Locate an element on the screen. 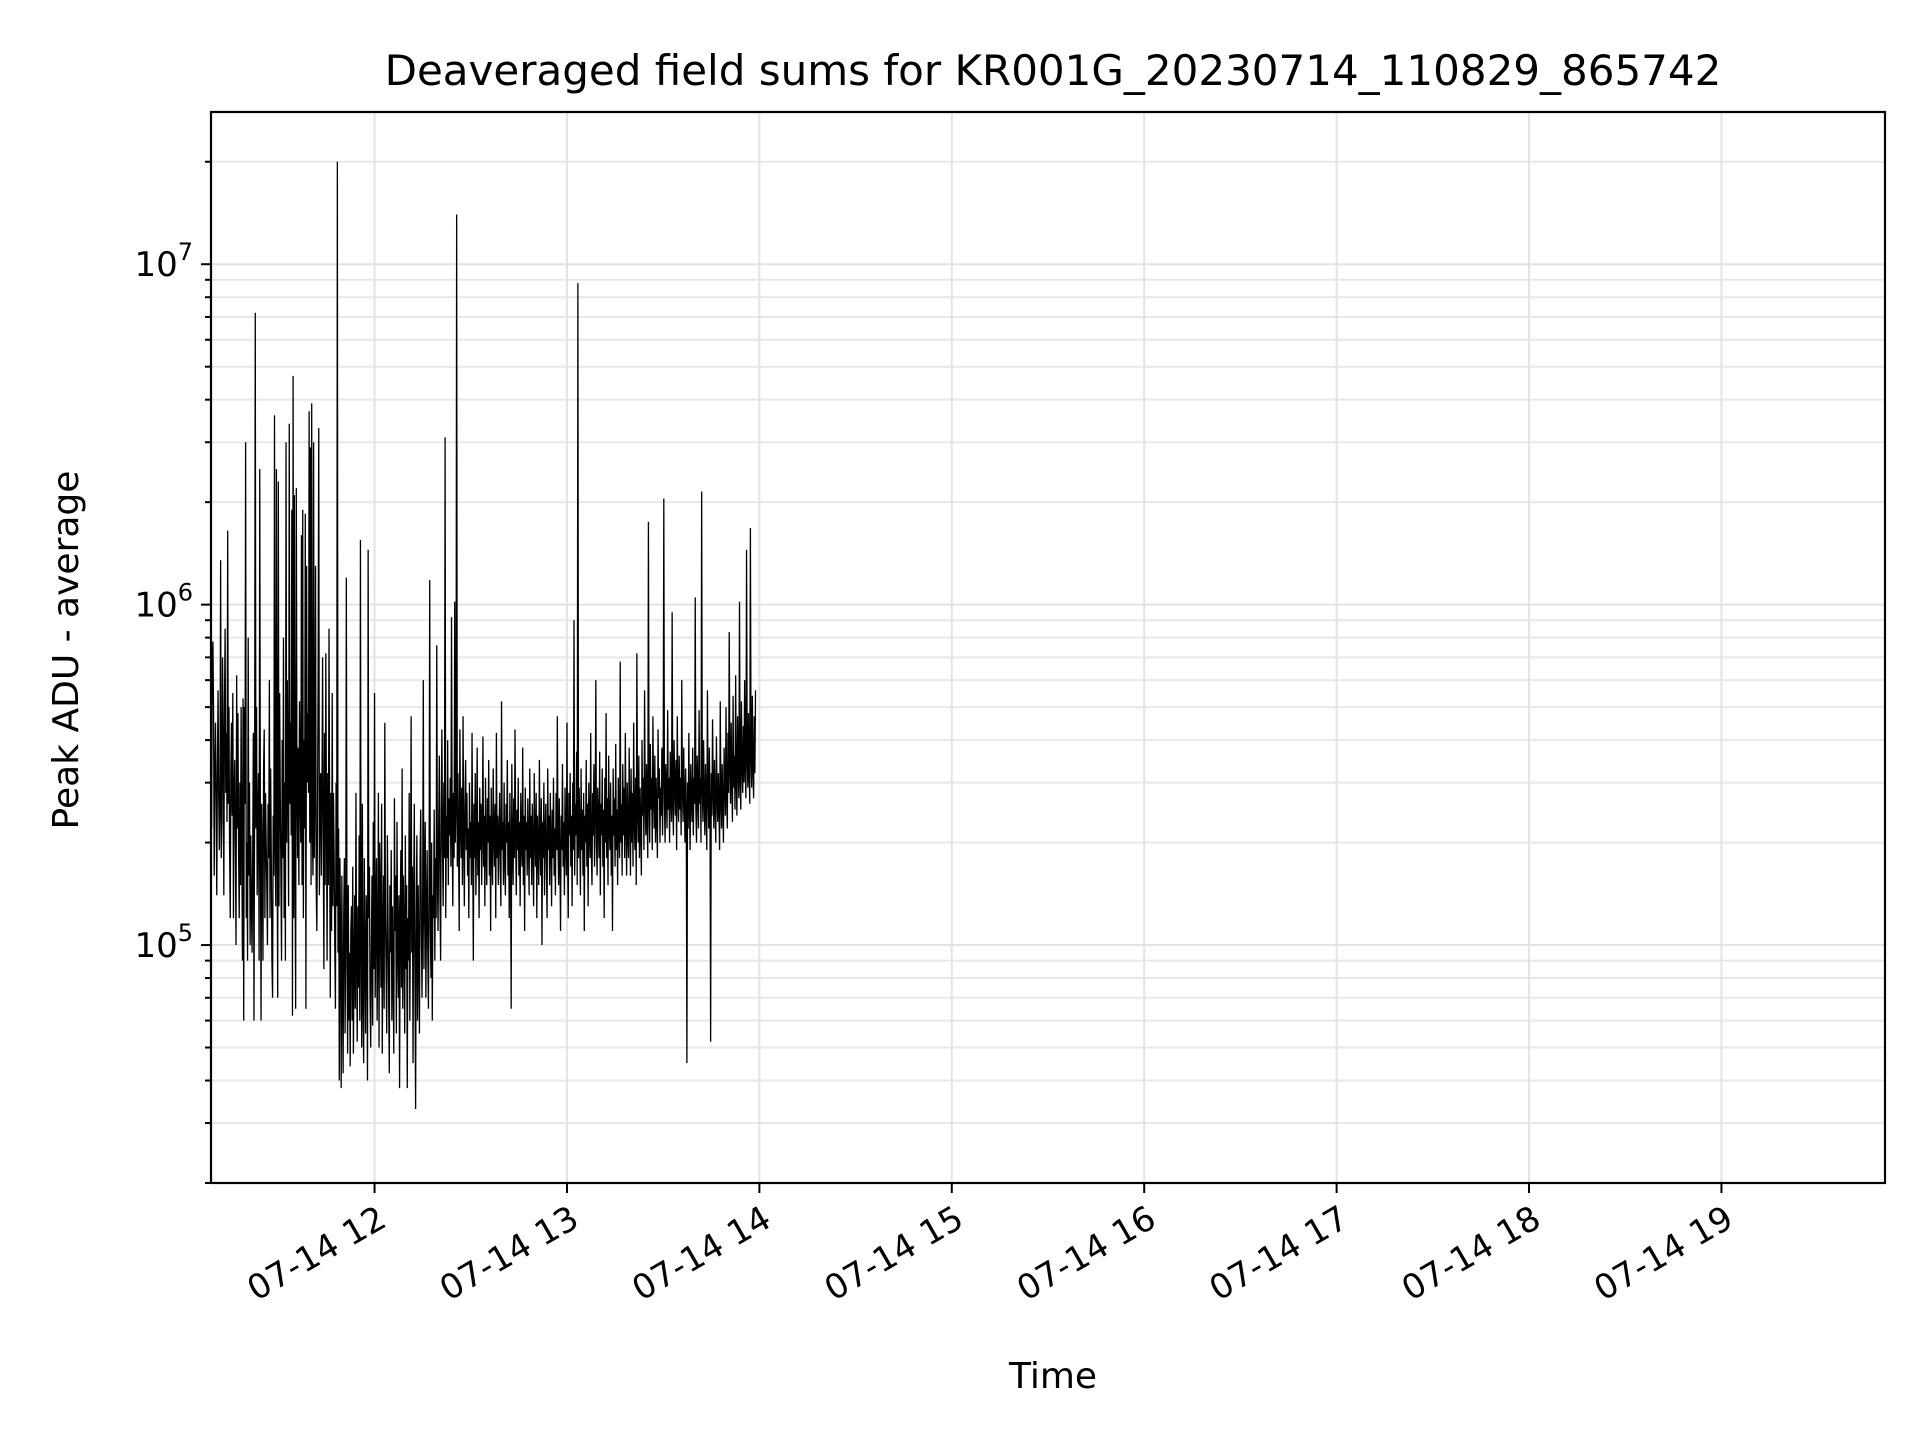 This screenshot has height=1440, width=1920. y-tick-label-exponent: 5 is located at coordinates (185, 933).